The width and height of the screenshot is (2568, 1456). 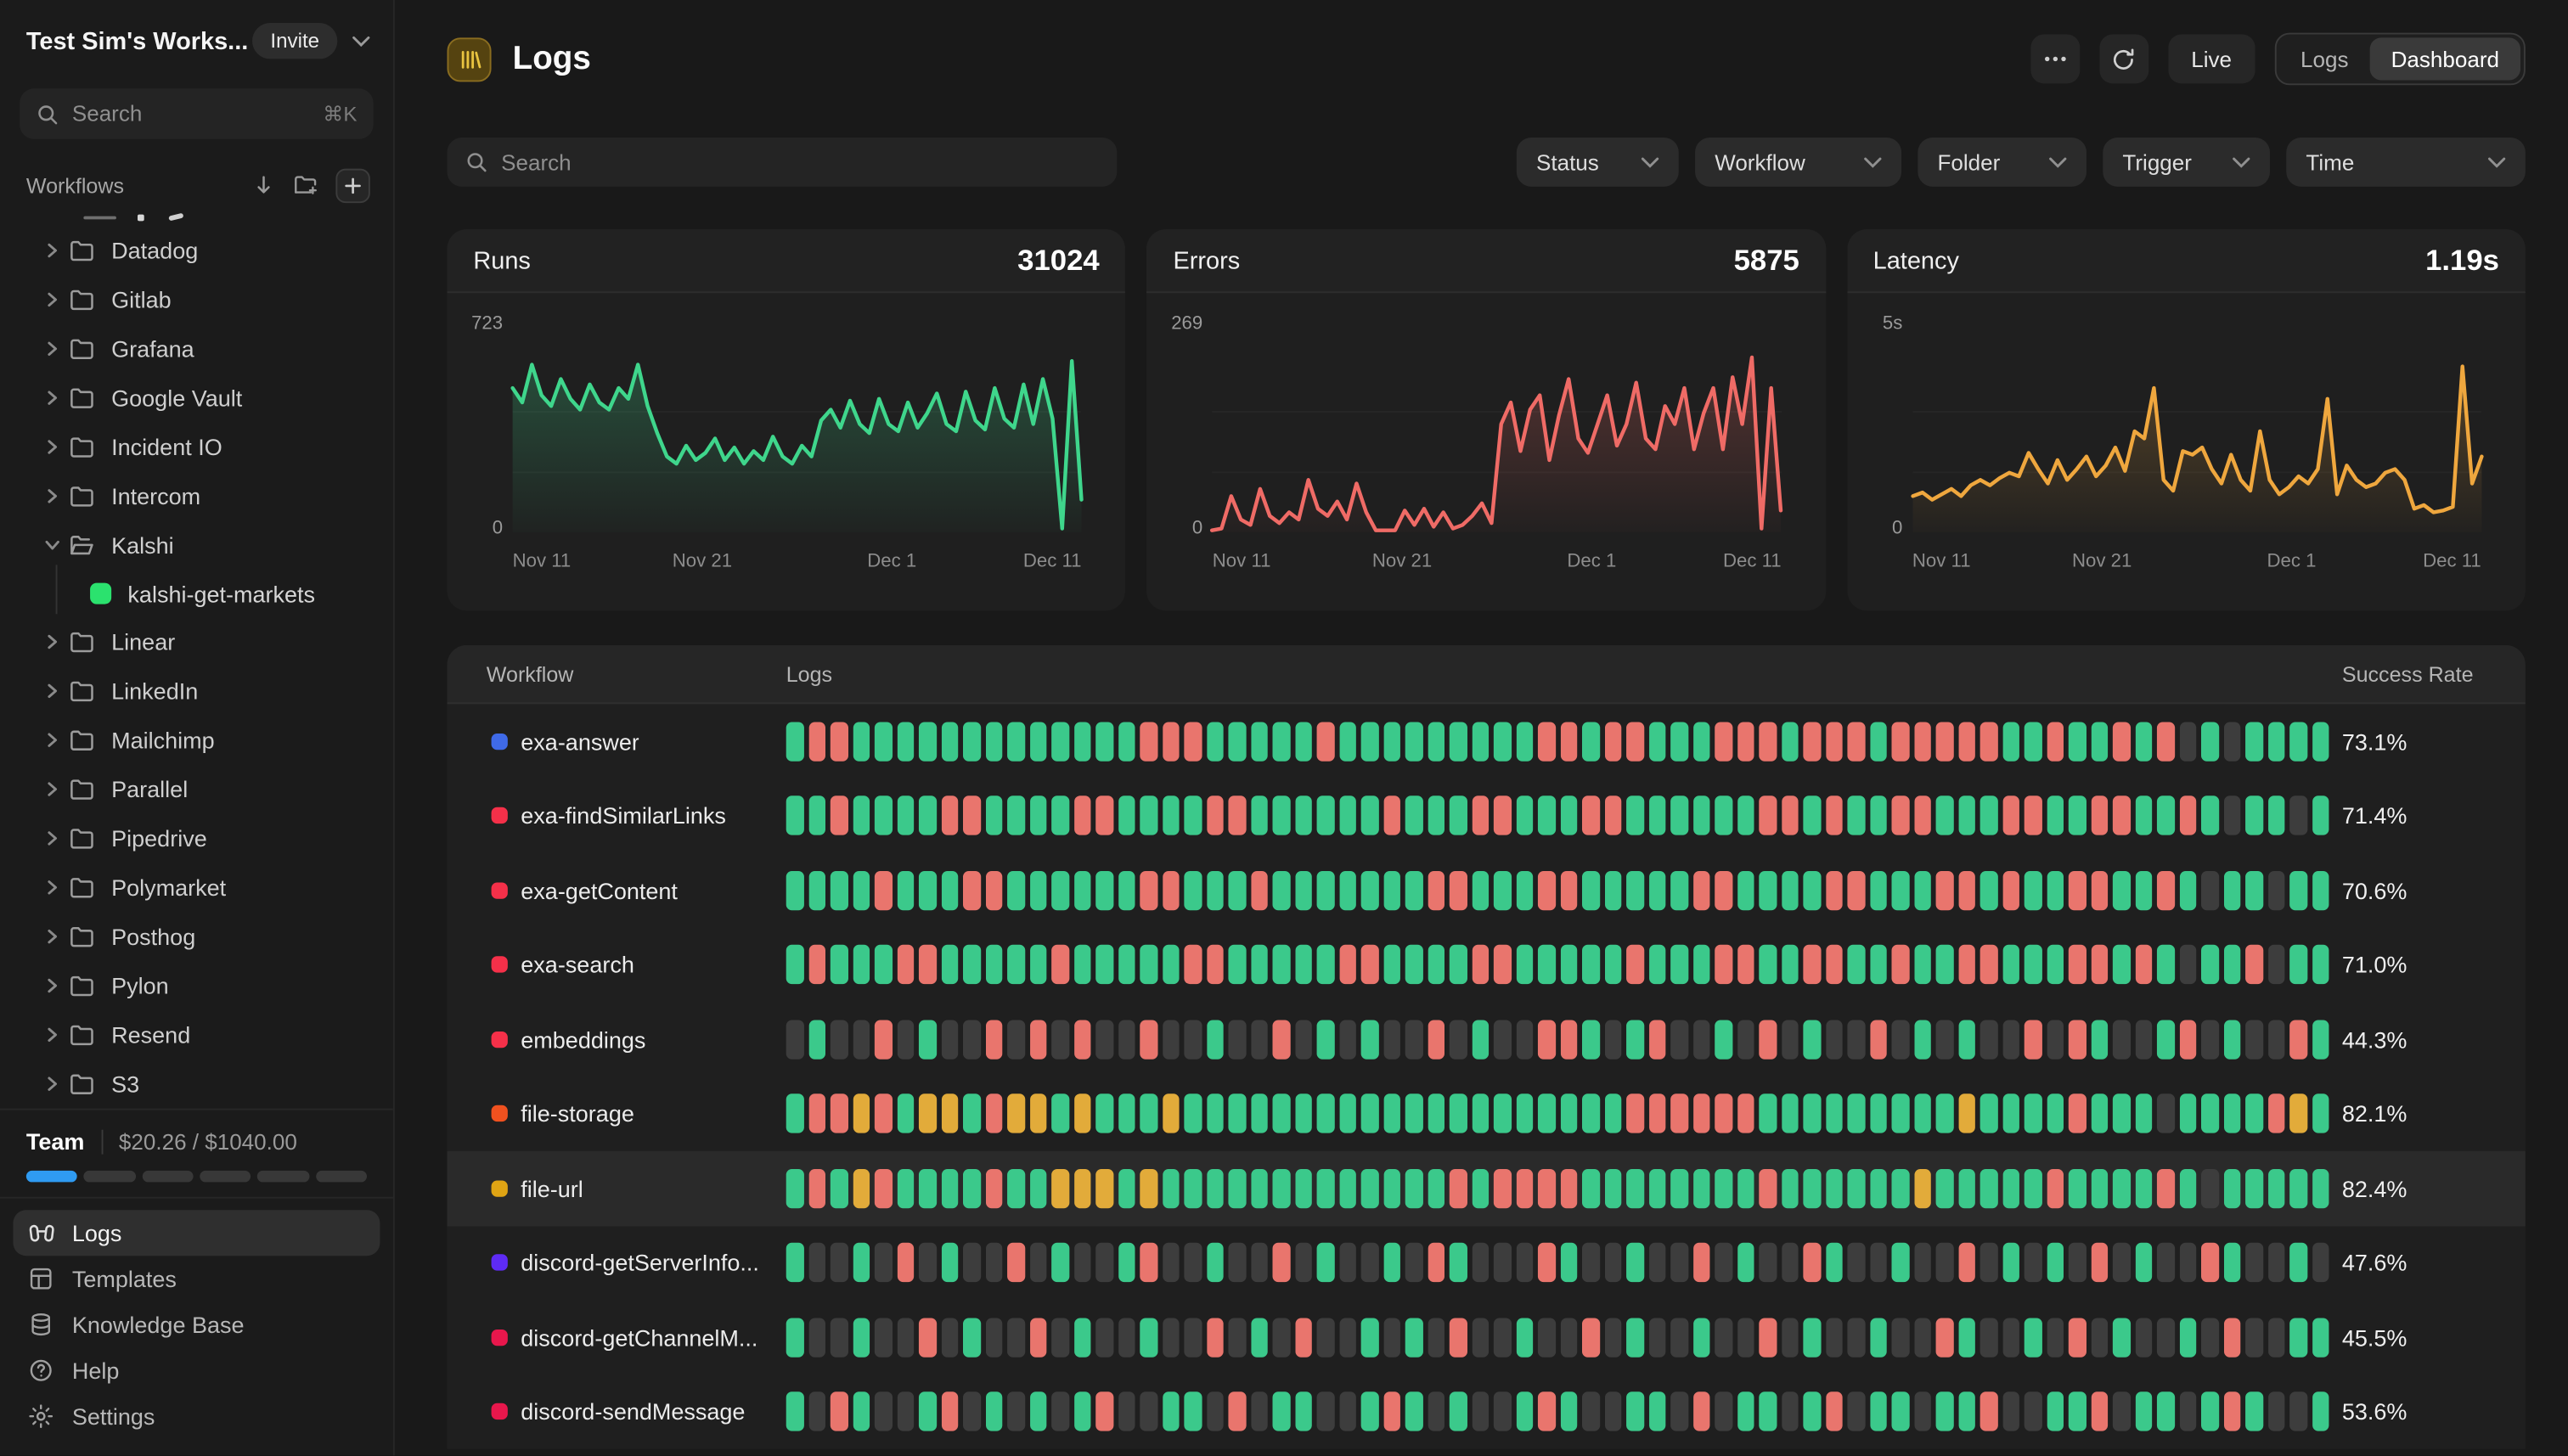 What do you see at coordinates (577, 965) in the screenshot?
I see `workflow-name: exa-search` at bounding box center [577, 965].